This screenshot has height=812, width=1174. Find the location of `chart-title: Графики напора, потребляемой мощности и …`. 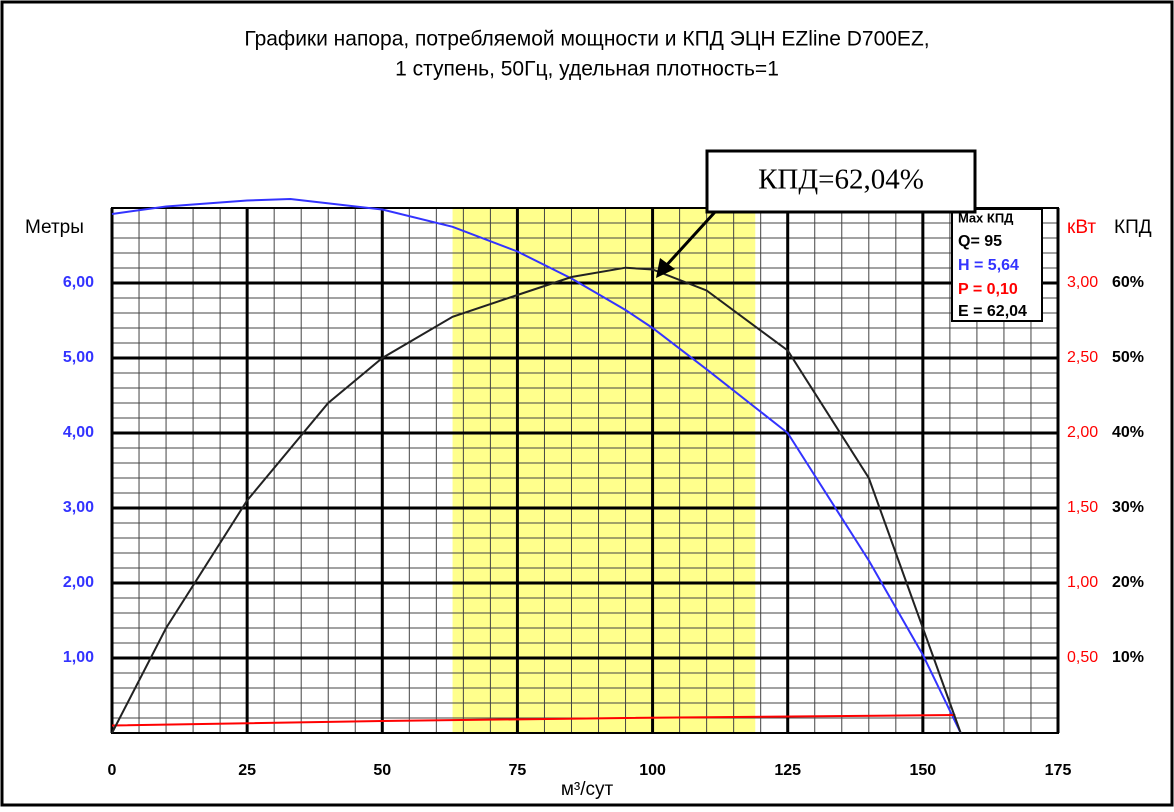

chart-title: Графики напора, потребляемой мощности и … is located at coordinates (586, 39).